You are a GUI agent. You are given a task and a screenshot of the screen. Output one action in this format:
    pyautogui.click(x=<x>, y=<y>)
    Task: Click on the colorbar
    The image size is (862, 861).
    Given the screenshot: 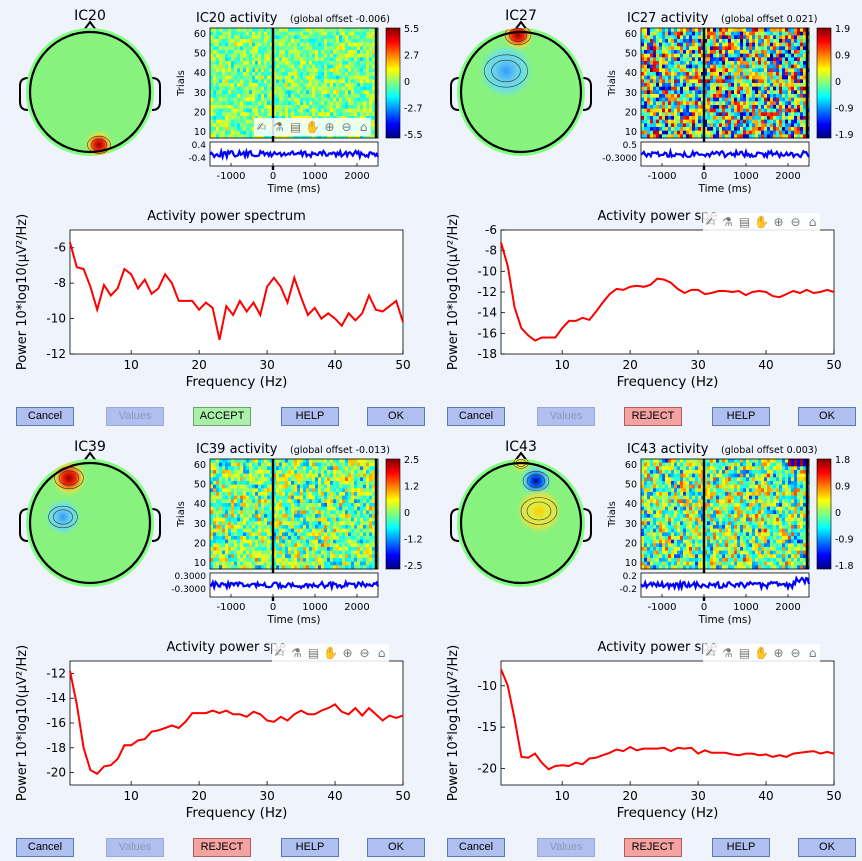 What is the action you would take?
    pyautogui.click(x=393, y=514)
    